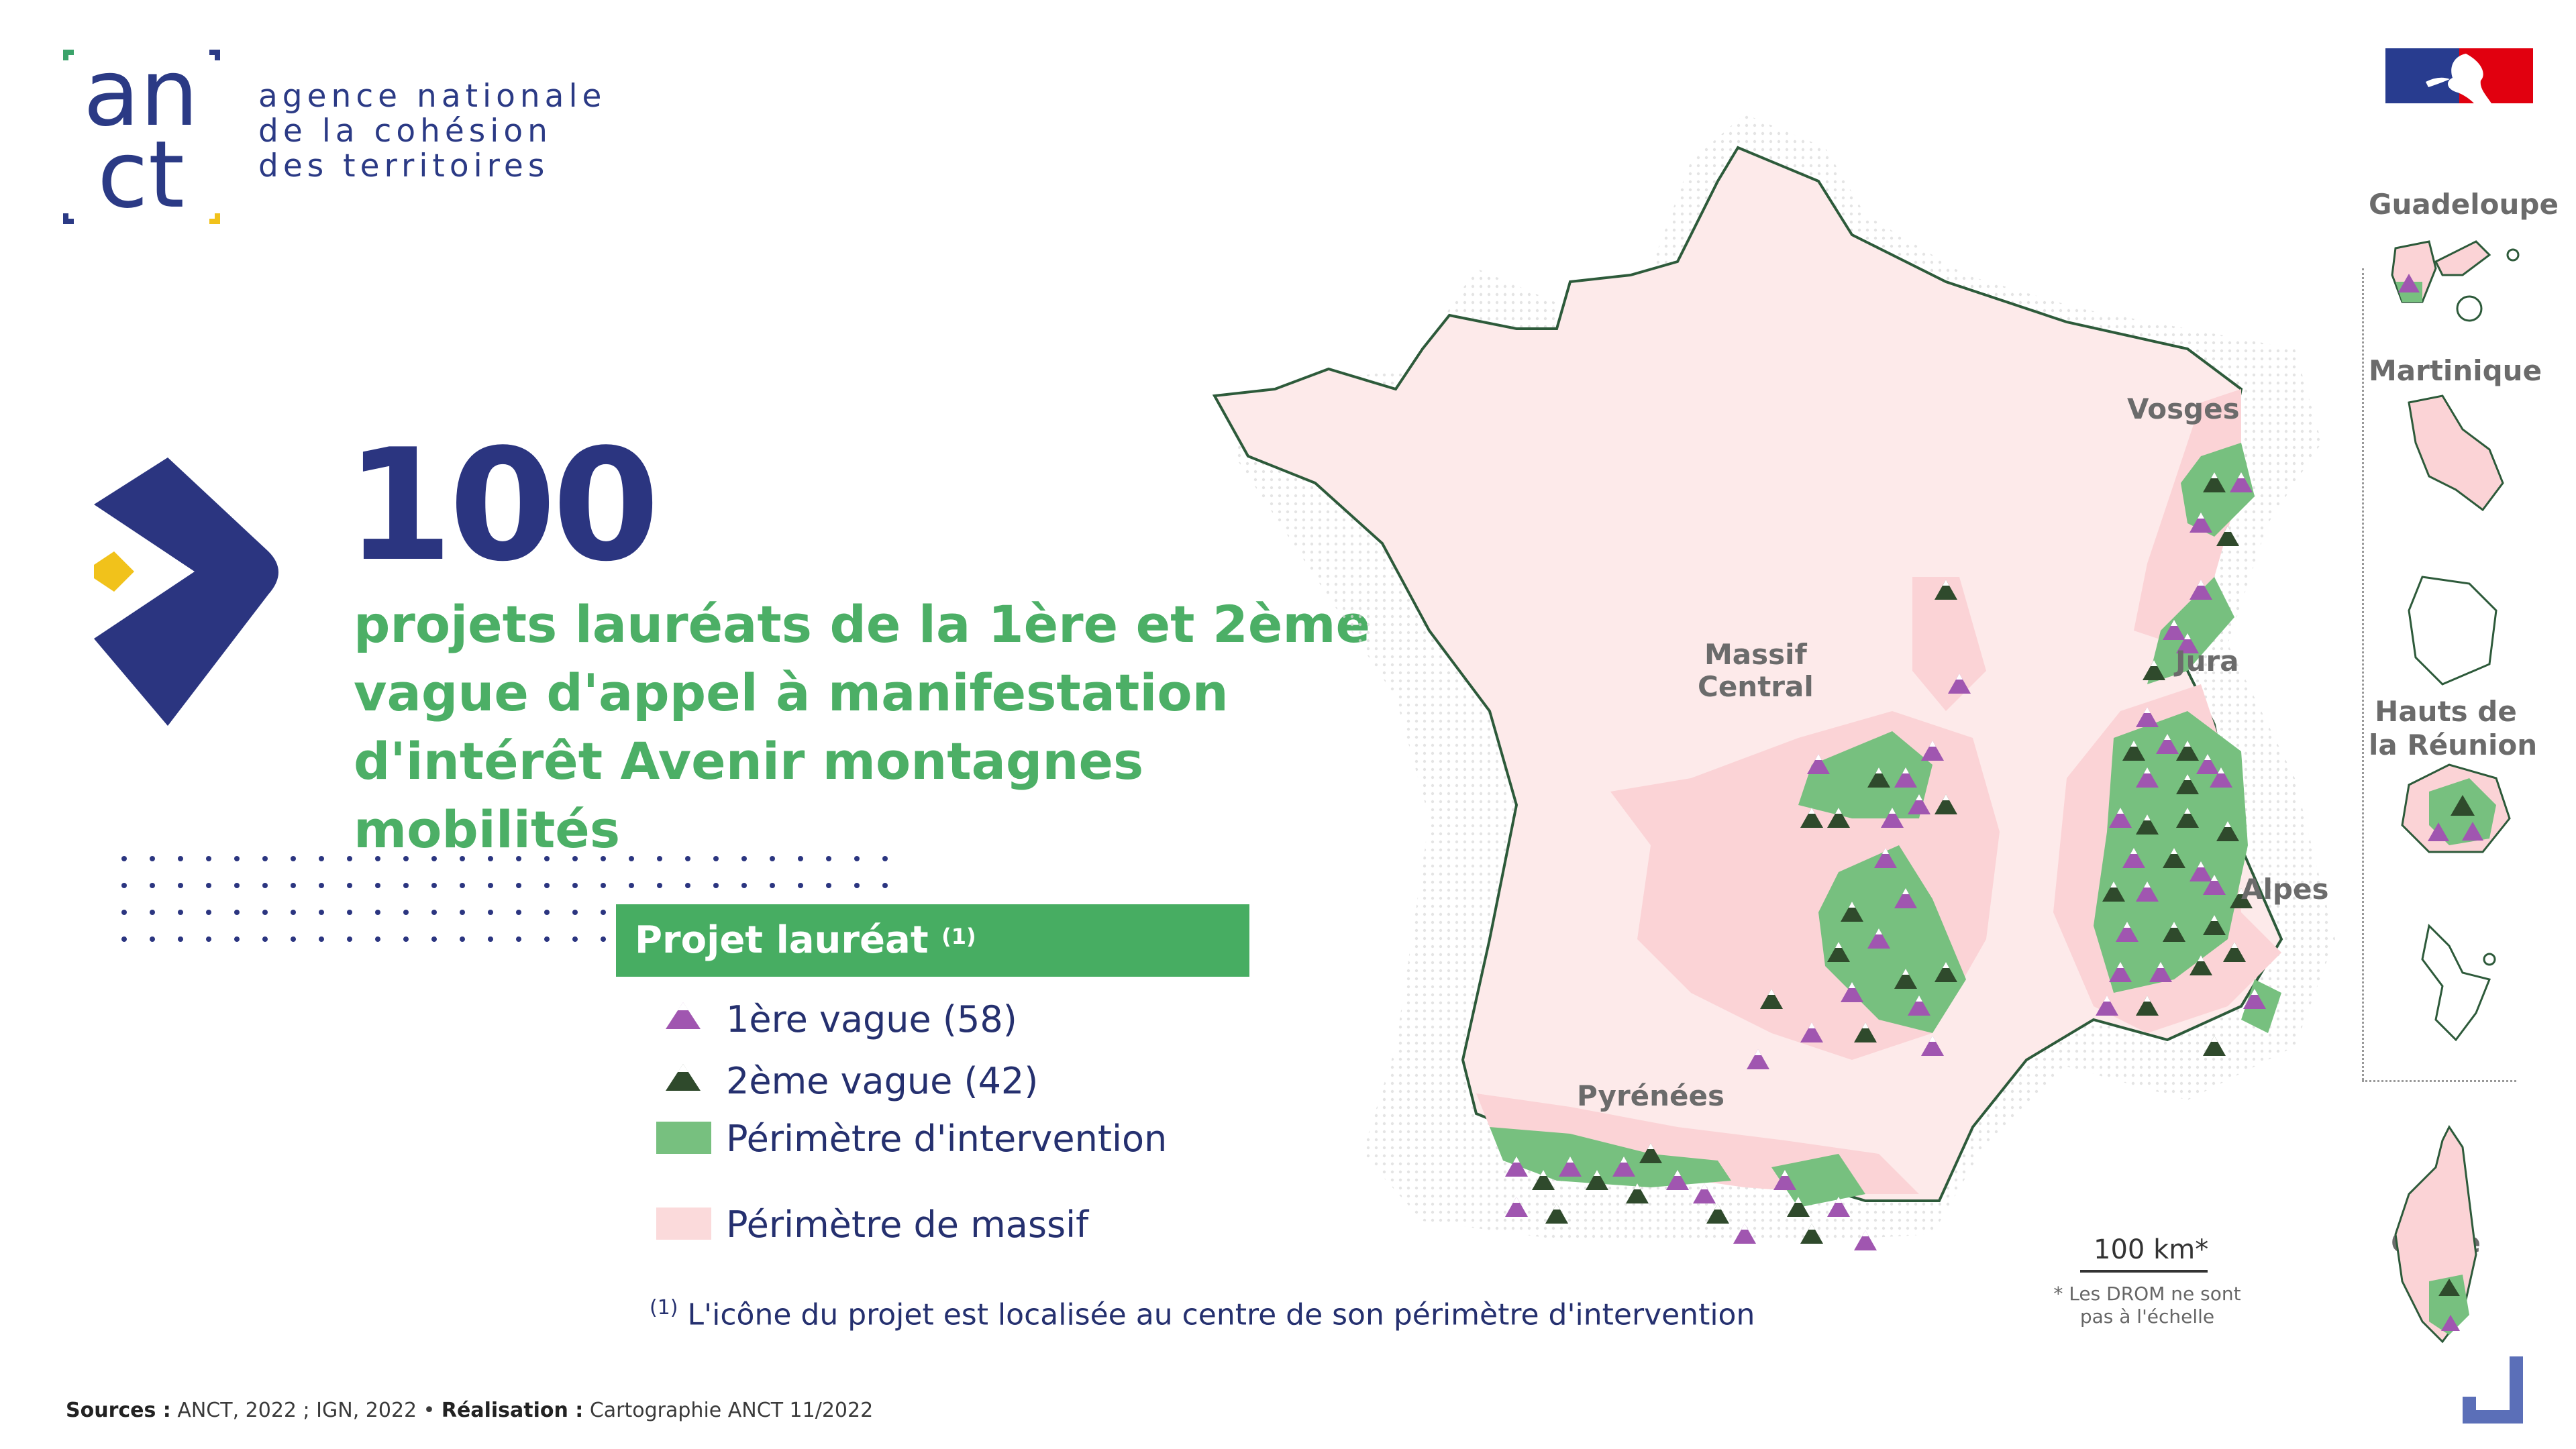  Describe the element at coordinates (432, 96) in the screenshot. I see `logo-line-1: agence nationale` at that location.